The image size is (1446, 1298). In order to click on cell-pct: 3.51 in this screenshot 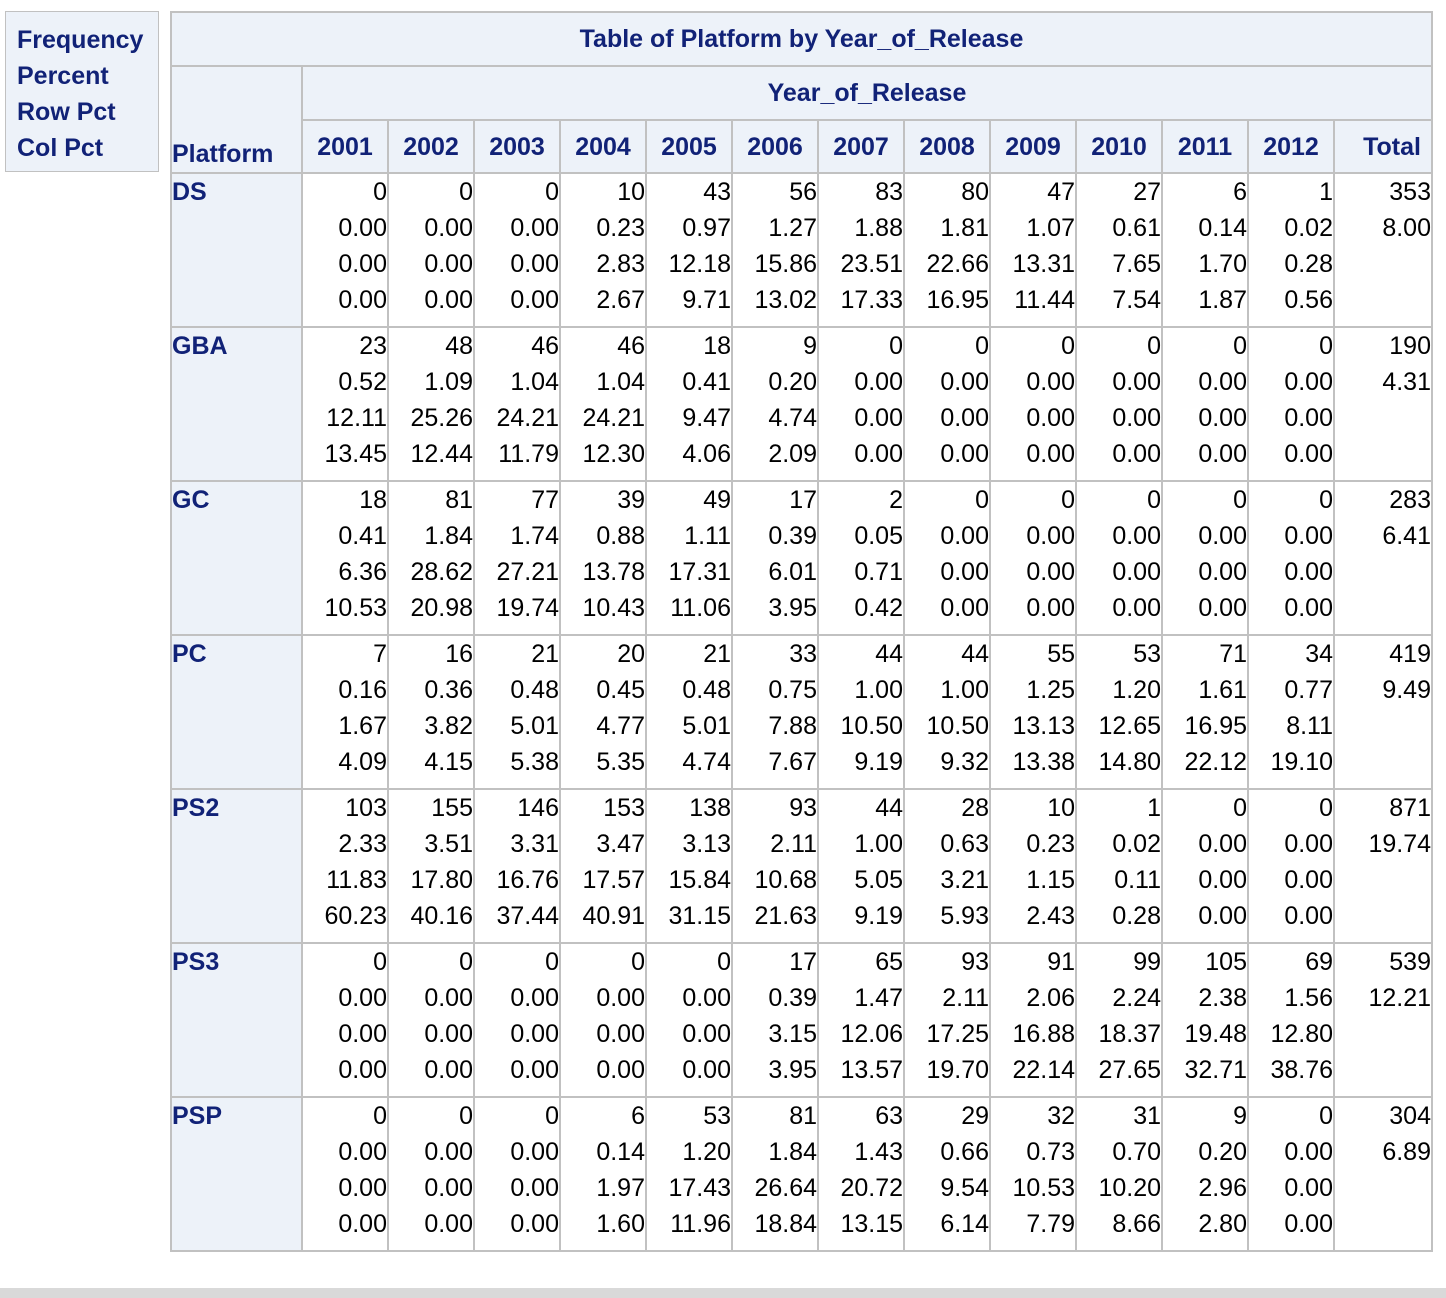, I will do `click(448, 844)`.